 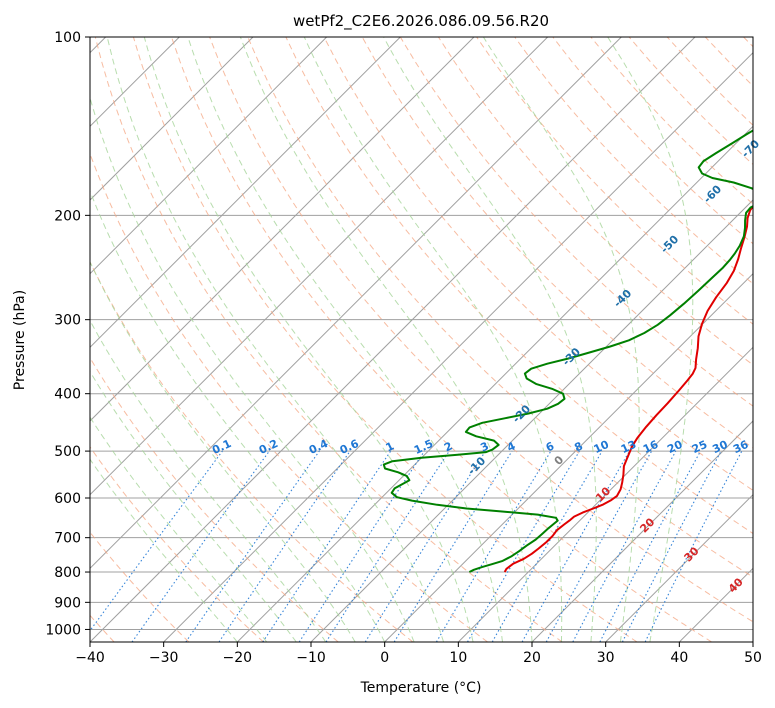 What do you see at coordinates (753, 658) in the screenshot?
I see `x-tick-label: 50` at bounding box center [753, 658].